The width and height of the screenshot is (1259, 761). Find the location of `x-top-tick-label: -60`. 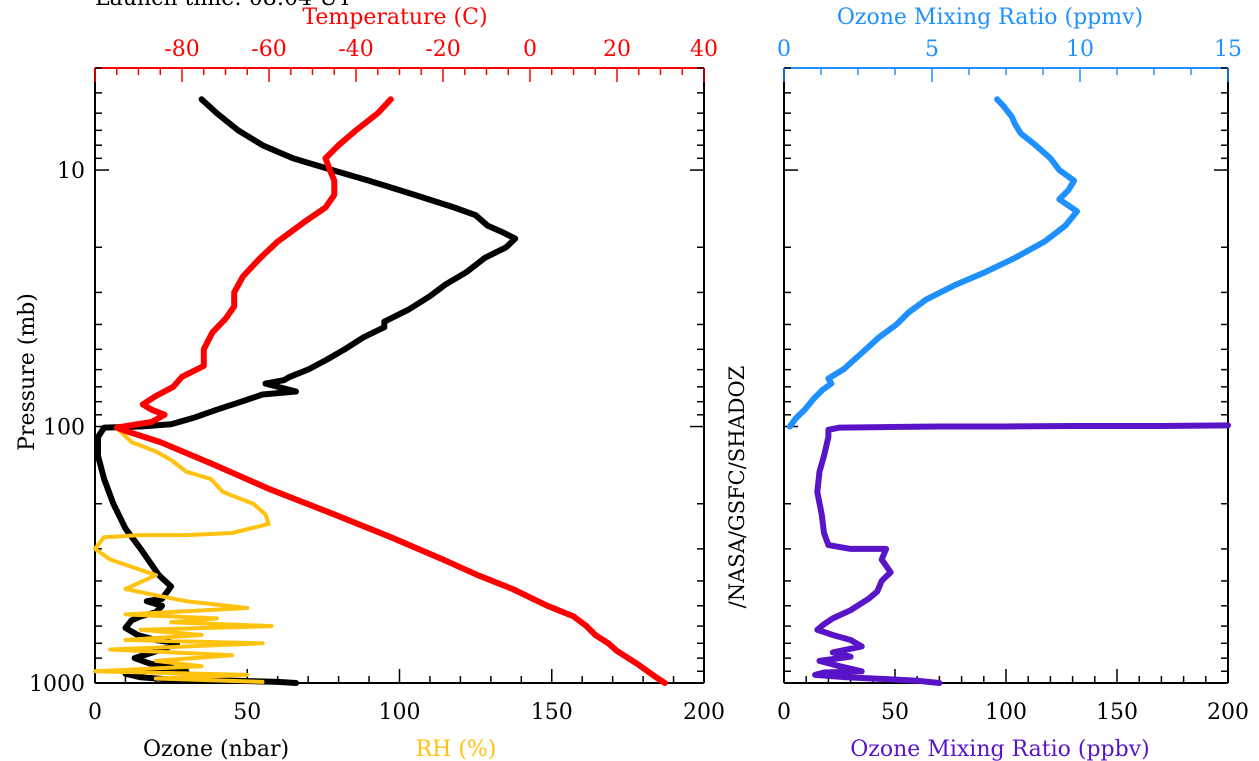

x-top-tick-label: -60 is located at coordinates (268, 49).